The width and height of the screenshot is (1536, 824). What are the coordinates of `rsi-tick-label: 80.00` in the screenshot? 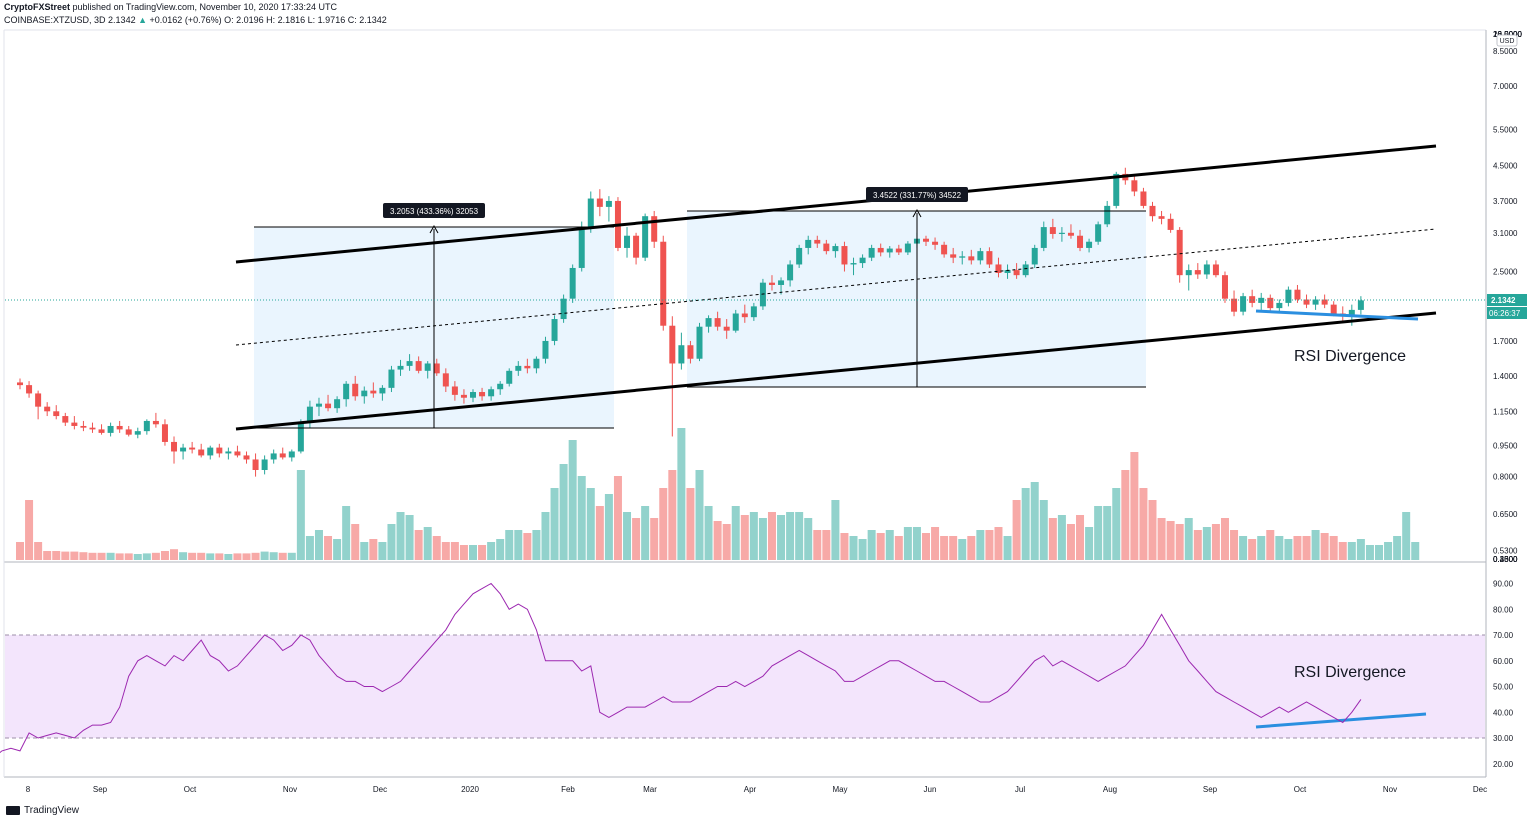 It's located at (1503, 609).